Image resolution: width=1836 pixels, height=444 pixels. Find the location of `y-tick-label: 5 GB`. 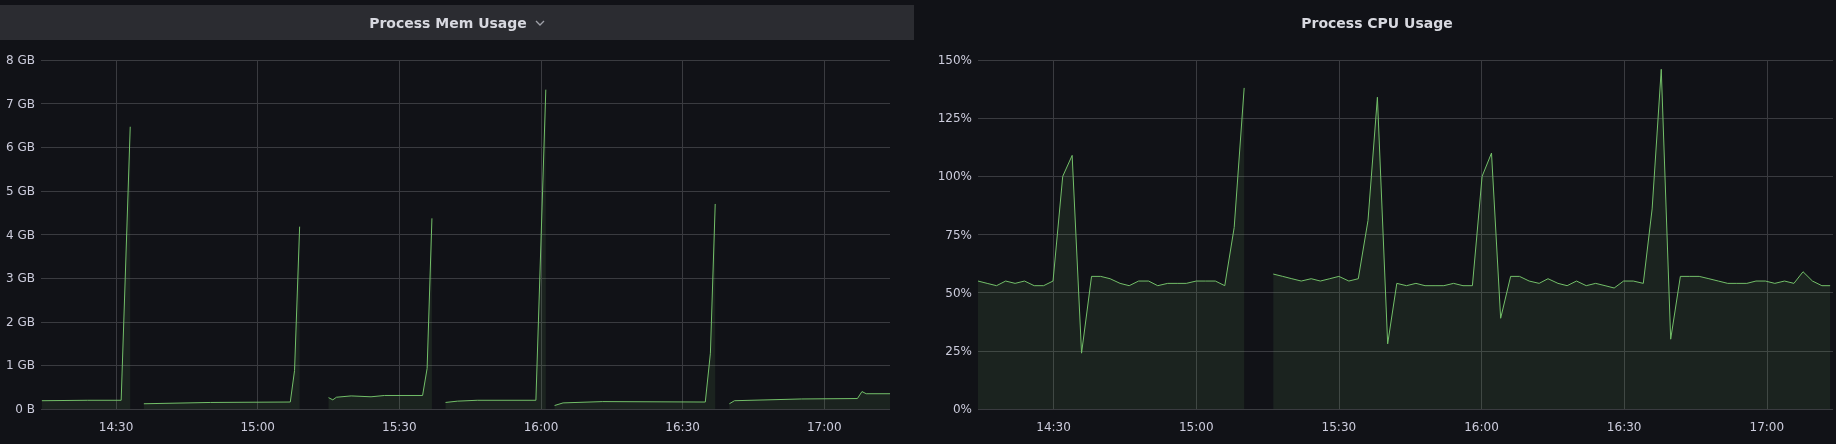

y-tick-label: 5 GB is located at coordinates (20, 190).